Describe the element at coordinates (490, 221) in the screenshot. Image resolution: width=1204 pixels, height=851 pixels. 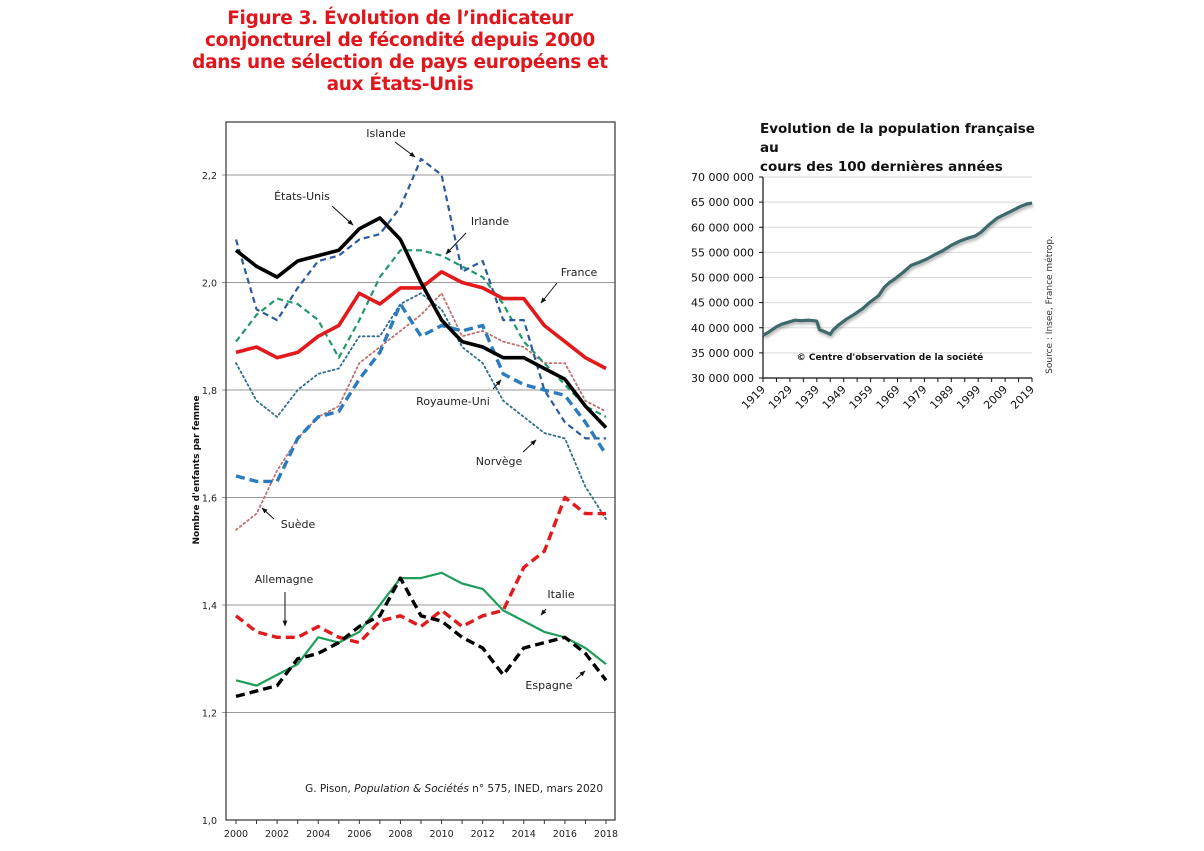
I see `annotation-label: Irlande` at that location.